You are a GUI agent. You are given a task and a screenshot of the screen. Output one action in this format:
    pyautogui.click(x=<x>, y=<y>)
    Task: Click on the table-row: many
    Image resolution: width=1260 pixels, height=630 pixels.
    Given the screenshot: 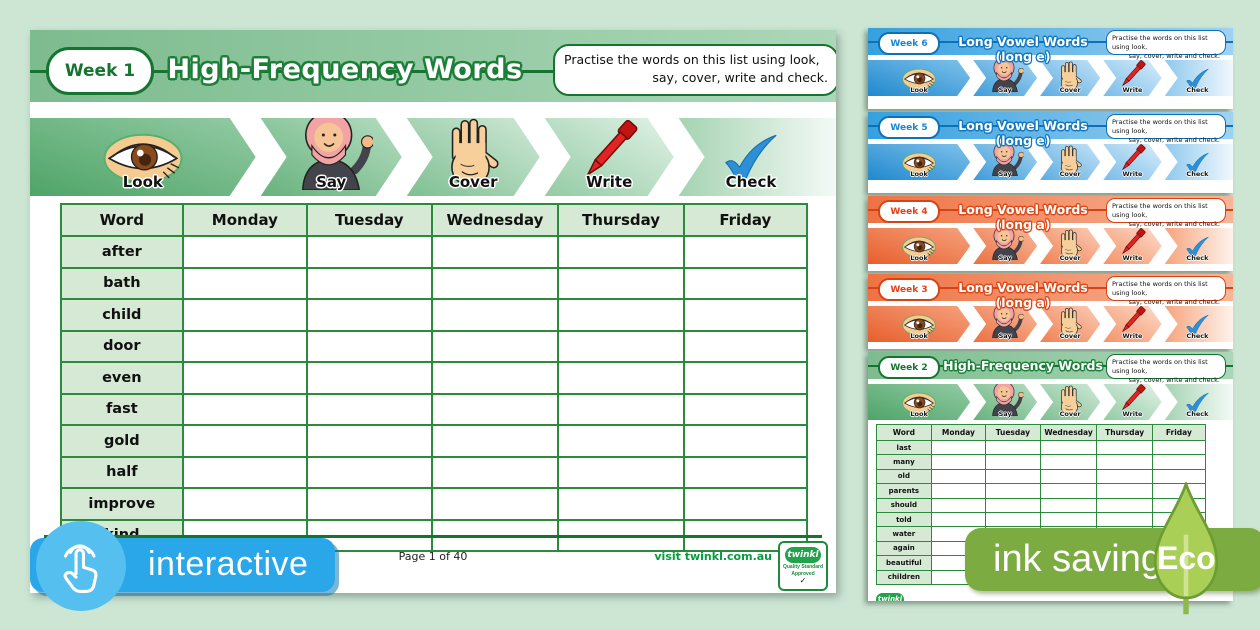 What is the action you would take?
    pyautogui.click(x=1041, y=462)
    